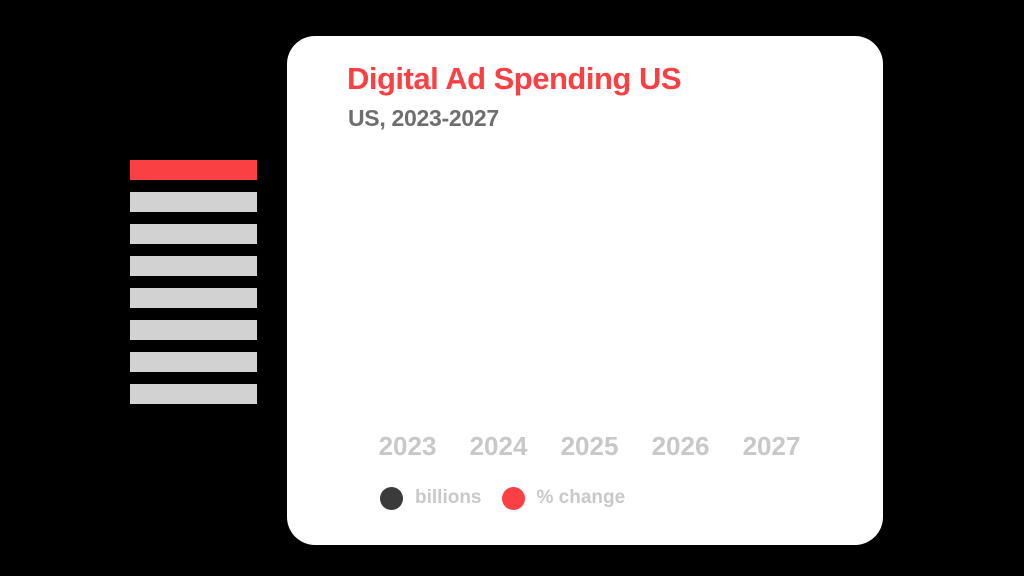 Image resolution: width=1024 pixels, height=576 pixels. What do you see at coordinates (514, 78) in the screenshot?
I see `chart-title: Digital Ad Spending US` at bounding box center [514, 78].